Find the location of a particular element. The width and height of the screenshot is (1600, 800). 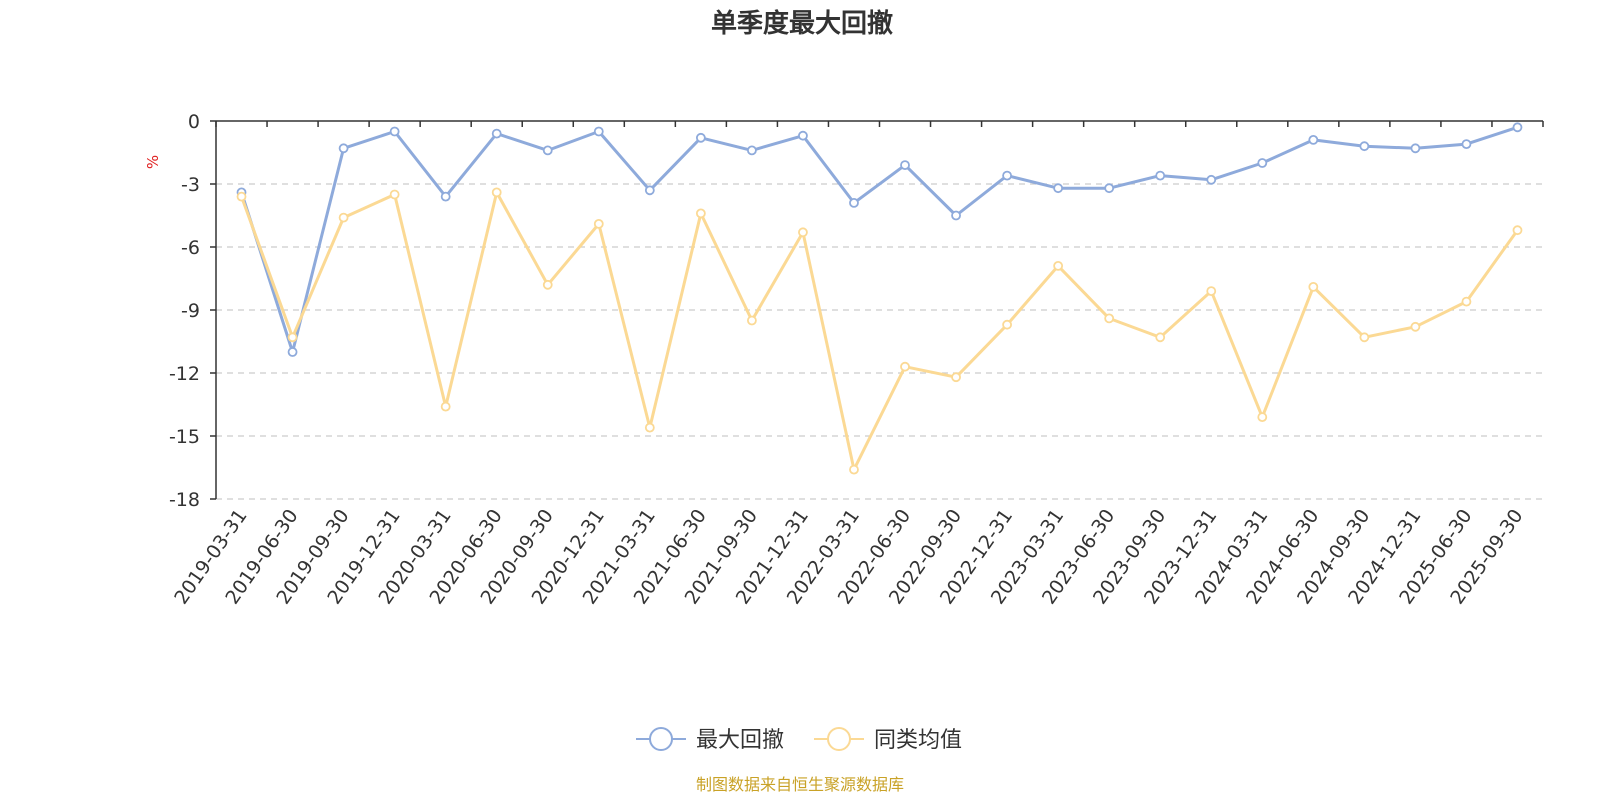

legend-label: 最大回撤 is located at coordinates (740, 740).